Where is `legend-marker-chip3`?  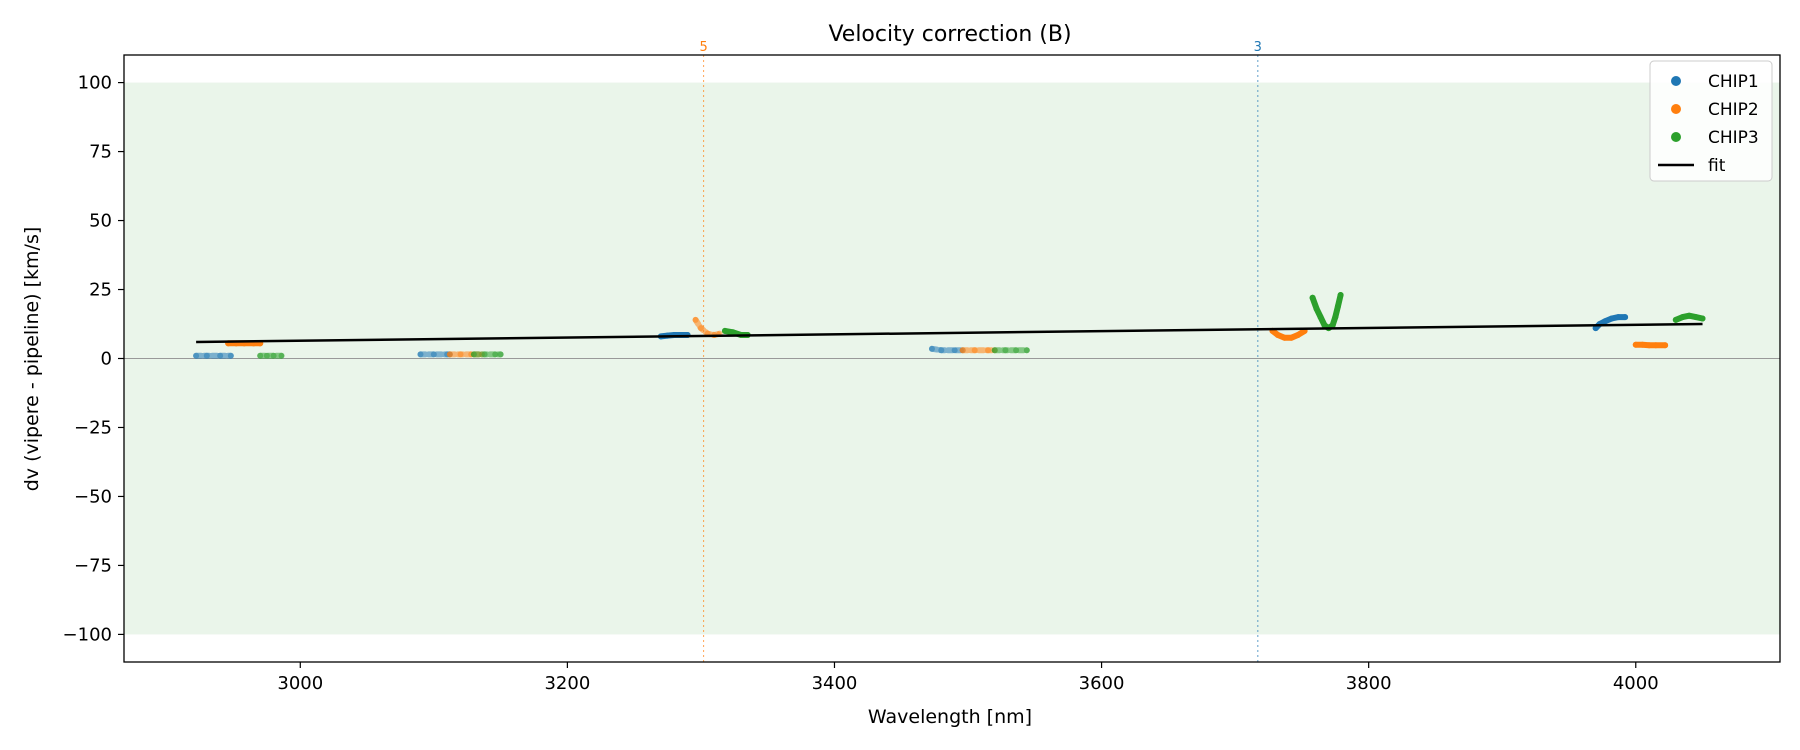 legend-marker-chip3 is located at coordinates (1676, 137).